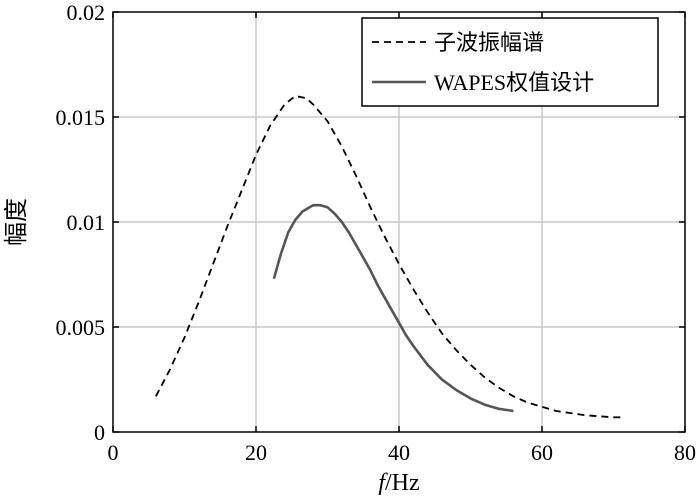 The image size is (700, 498). Describe the element at coordinates (81, 117) in the screenshot. I see `y-tick-label: 0.015` at that location.